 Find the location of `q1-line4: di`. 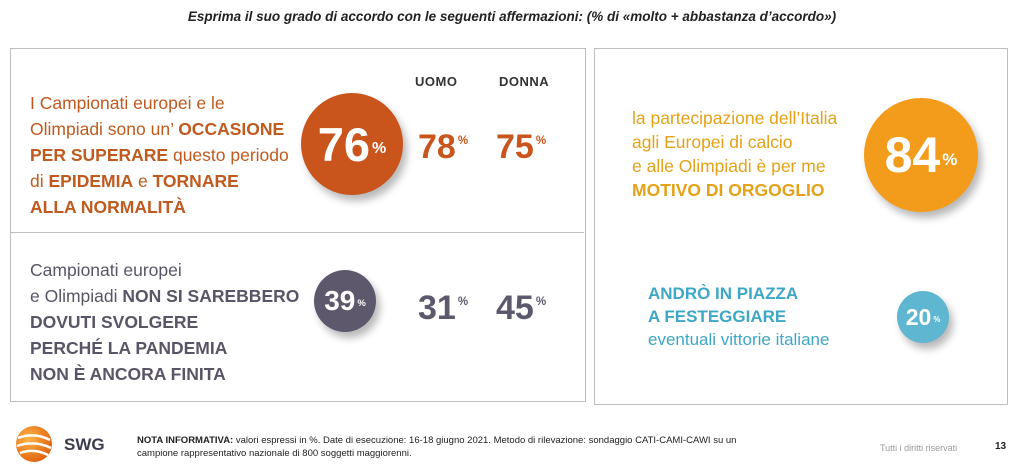

q1-line4: di is located at coordinates (39, 181).